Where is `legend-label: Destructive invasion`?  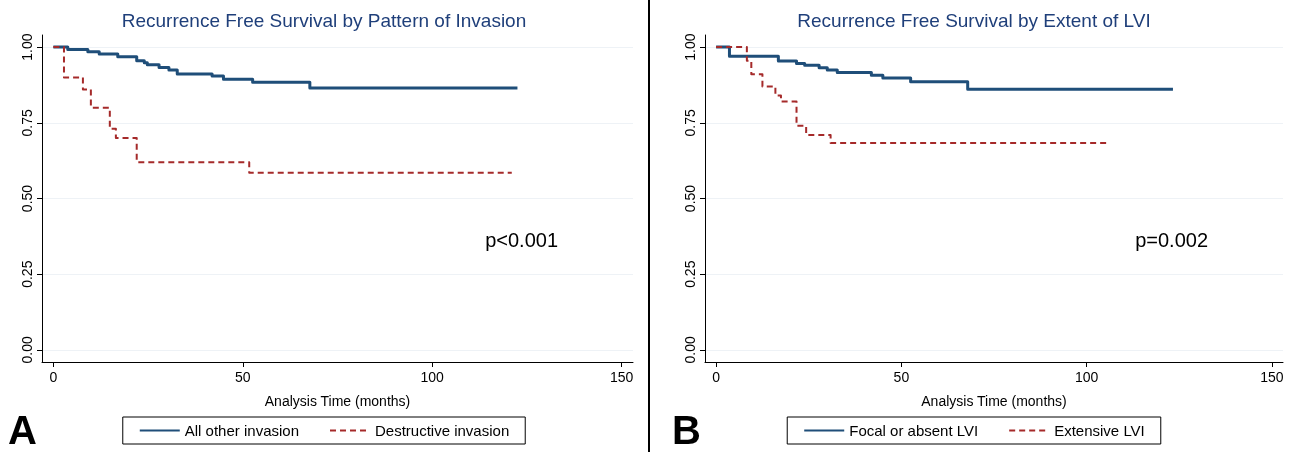
legend-label: Destructive invasion is located at coordinates (442, 430).